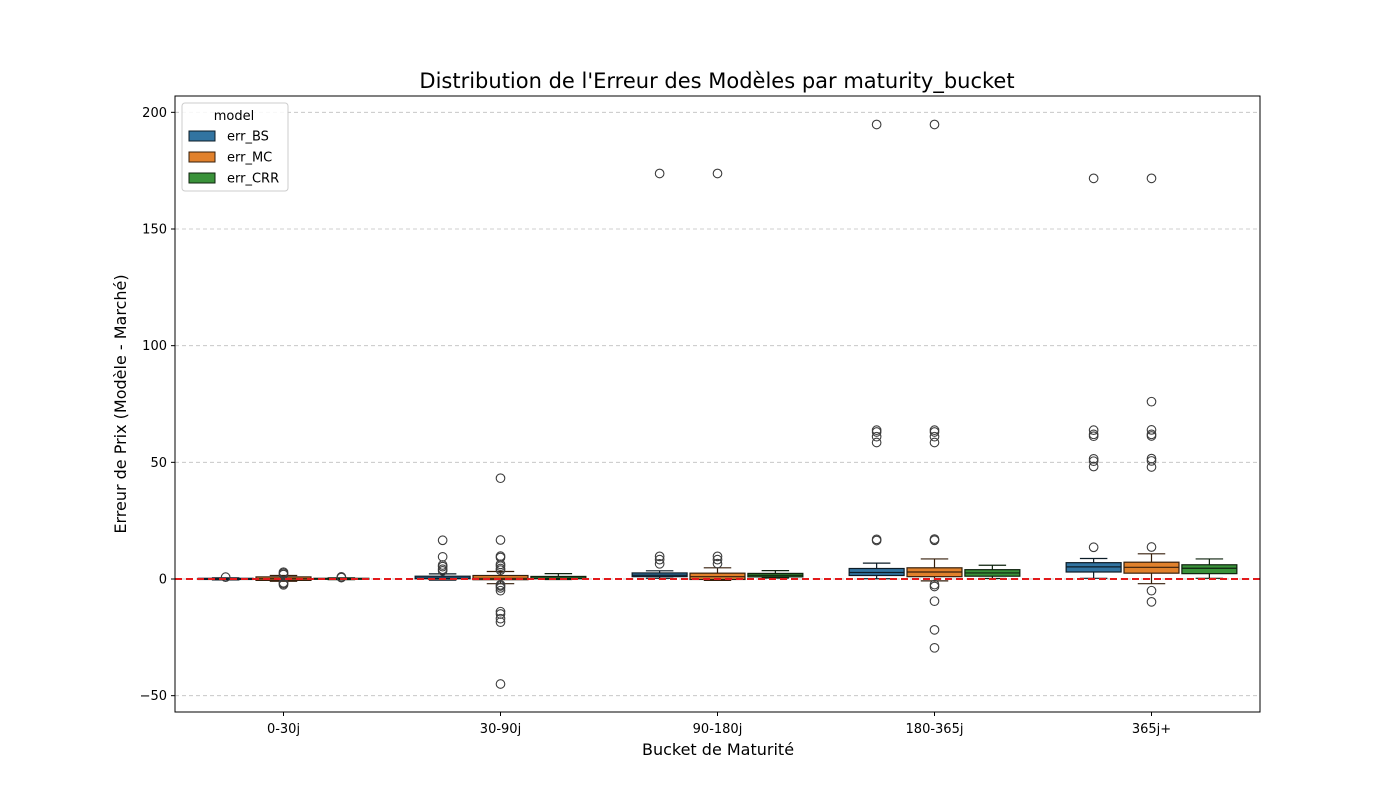 The image size is (1400, 800). I want to click on legend-swatch-err_MC, so click(202, 157).